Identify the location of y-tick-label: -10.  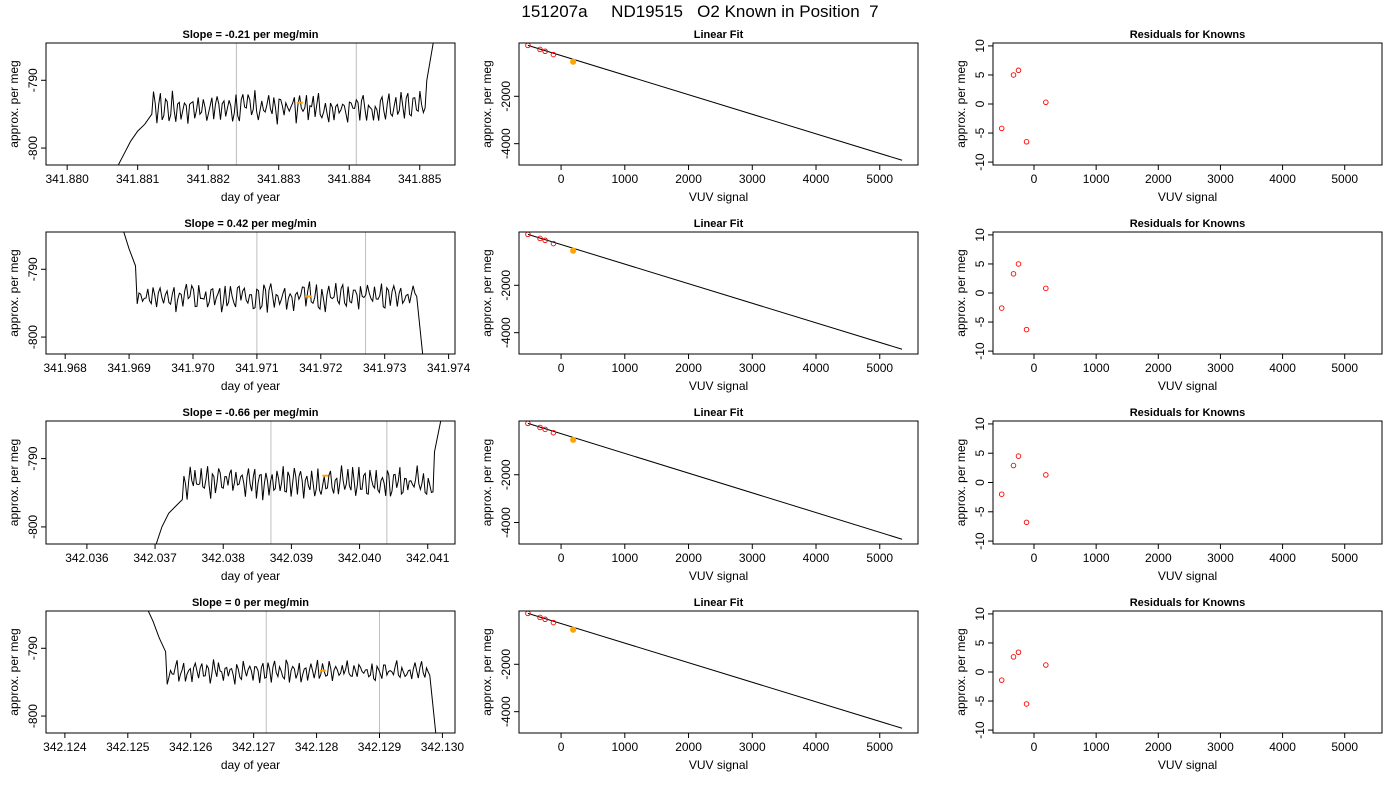
(980, 541).